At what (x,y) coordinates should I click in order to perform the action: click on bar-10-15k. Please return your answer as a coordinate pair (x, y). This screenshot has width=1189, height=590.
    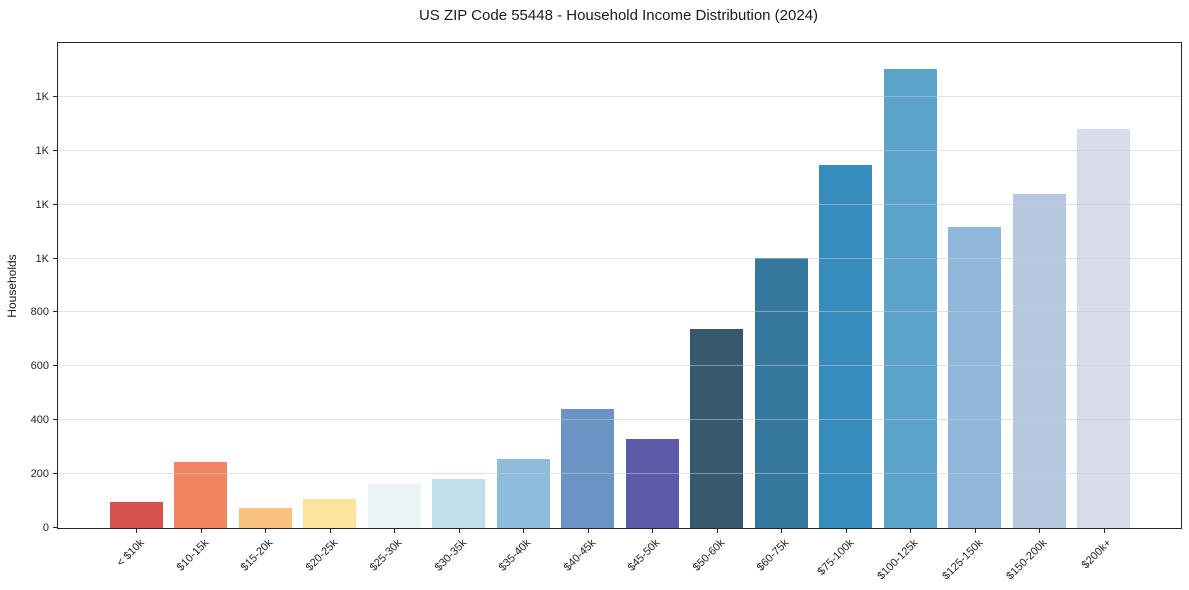
    Looking at the image, I should click on (200, 494).